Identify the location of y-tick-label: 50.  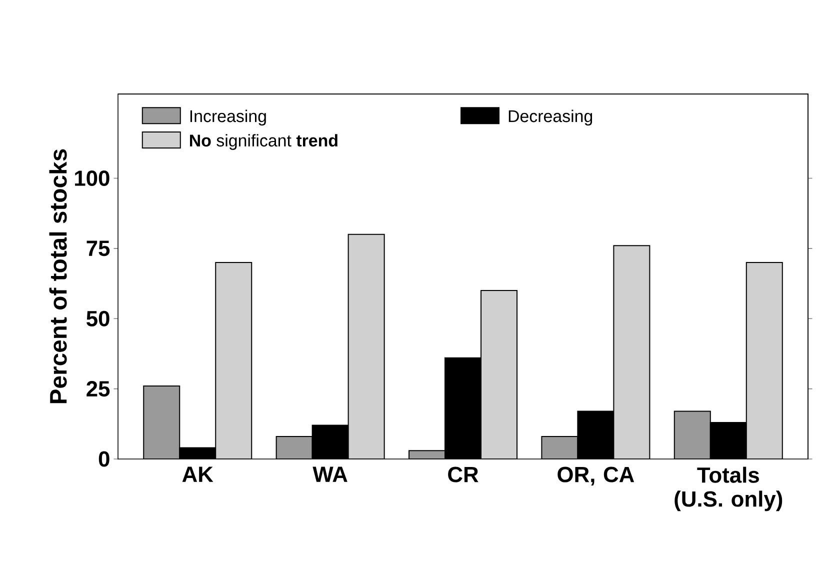
(98, 318).